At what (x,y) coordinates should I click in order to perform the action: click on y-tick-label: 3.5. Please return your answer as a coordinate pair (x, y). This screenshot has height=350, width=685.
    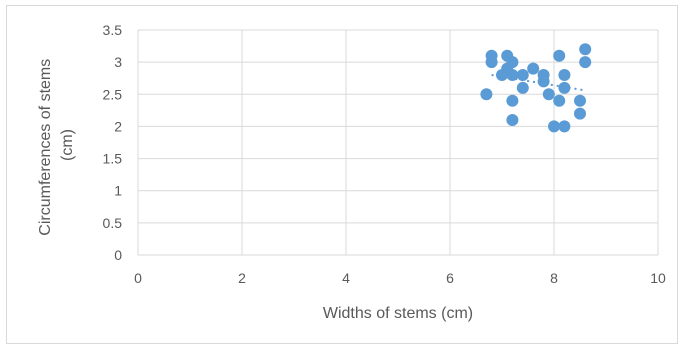
    Looking at the image, I should click on (113, 30).